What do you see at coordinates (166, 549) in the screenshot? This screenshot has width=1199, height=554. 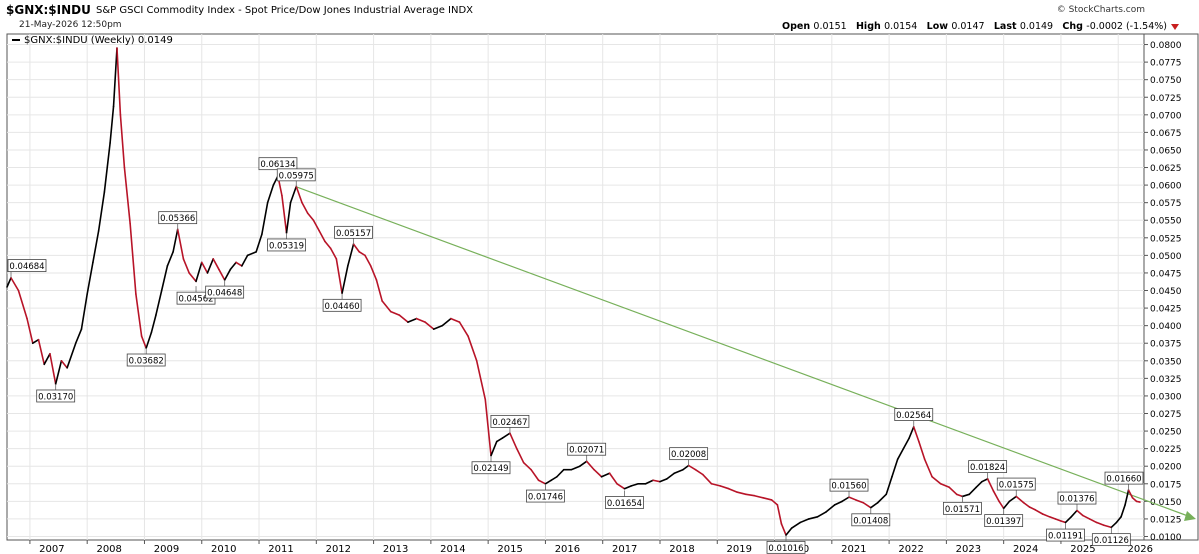 I see `x-tick-label: 2009` at bounding box center [166, 549].